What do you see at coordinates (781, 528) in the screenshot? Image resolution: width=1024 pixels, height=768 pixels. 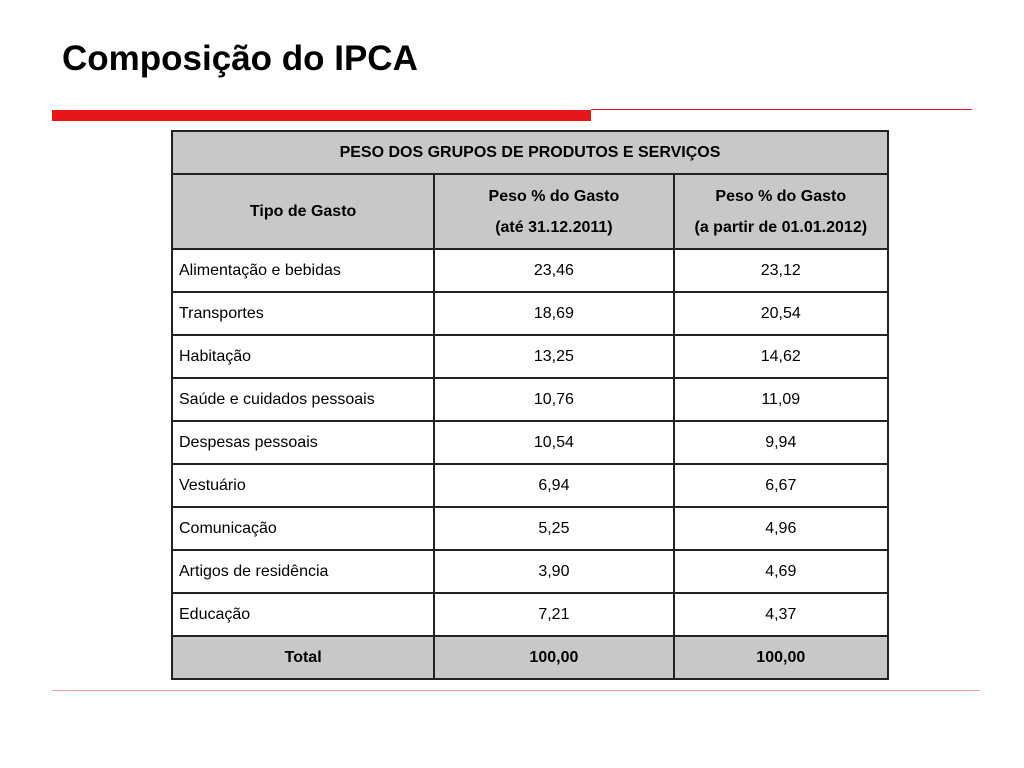 I see `value-2012: 4,96` at bounding box center [781, 528].